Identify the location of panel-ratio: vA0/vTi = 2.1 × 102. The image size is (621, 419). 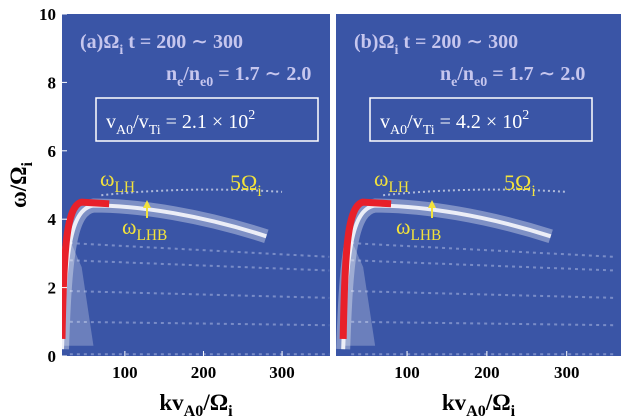
(180, 123).